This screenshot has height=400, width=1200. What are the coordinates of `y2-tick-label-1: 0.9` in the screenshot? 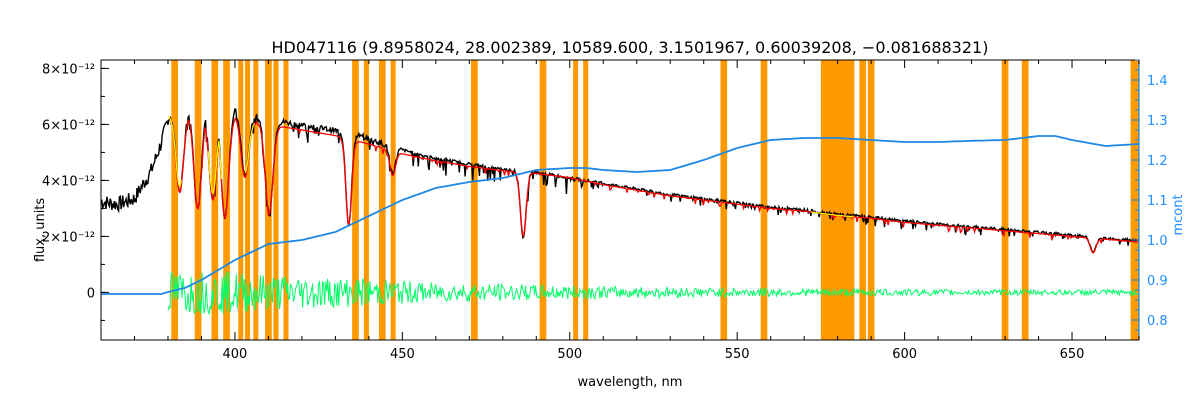 It's located at (1157, 281).